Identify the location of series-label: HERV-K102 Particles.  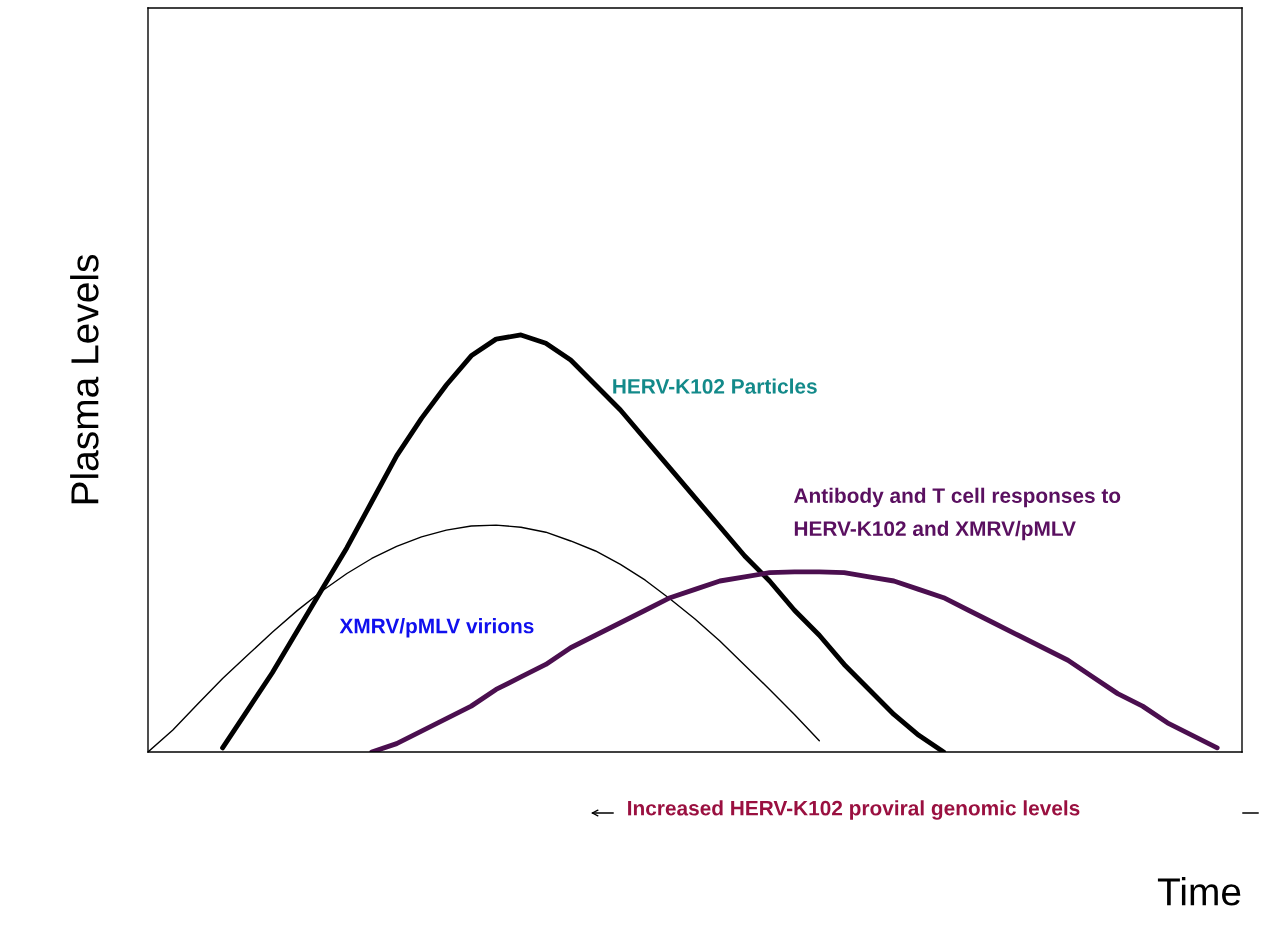
(715, 386).